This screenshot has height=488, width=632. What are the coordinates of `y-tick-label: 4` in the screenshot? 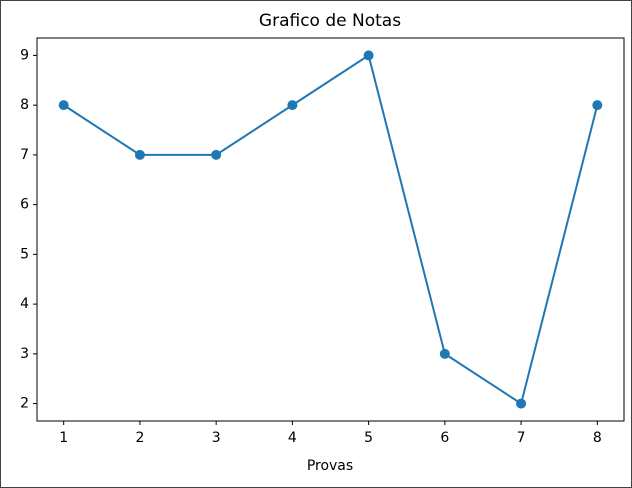 It's located at (24, 304).